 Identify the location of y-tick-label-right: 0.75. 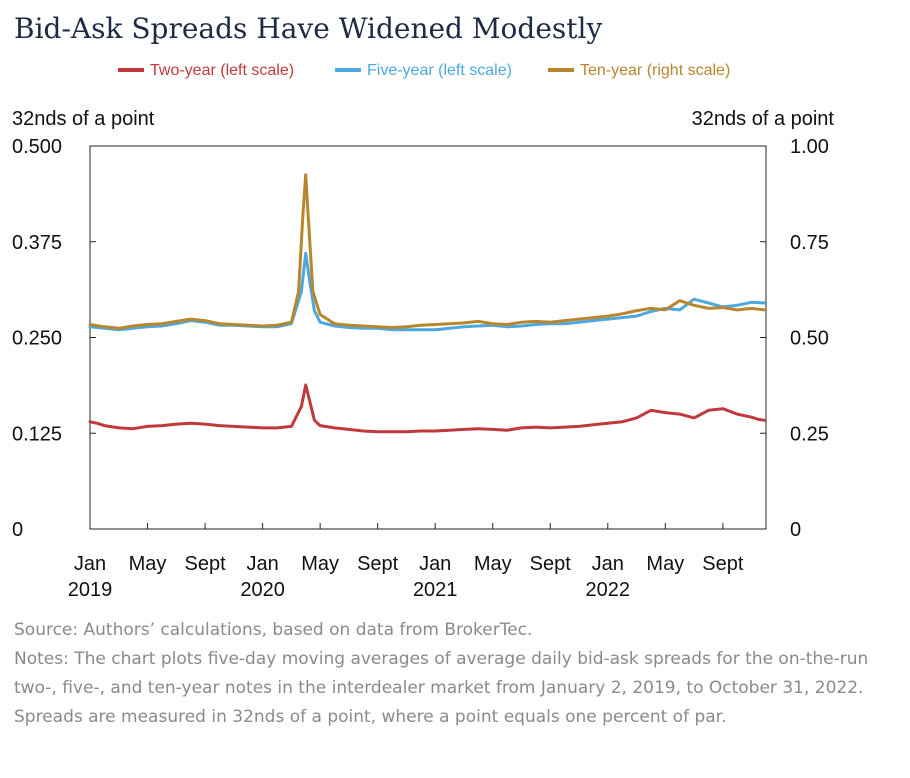
(809, 243).